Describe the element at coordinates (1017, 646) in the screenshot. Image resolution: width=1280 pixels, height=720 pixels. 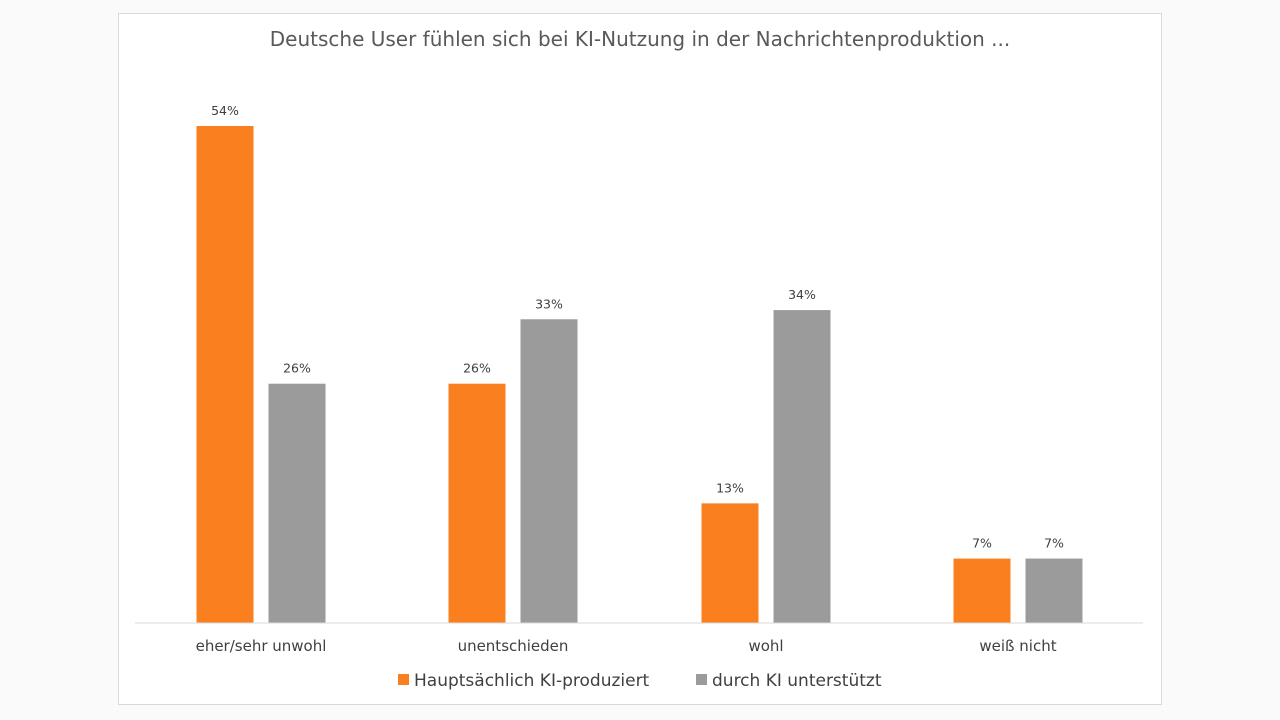
I see `x-tick-label: weiß nicht` at that location.